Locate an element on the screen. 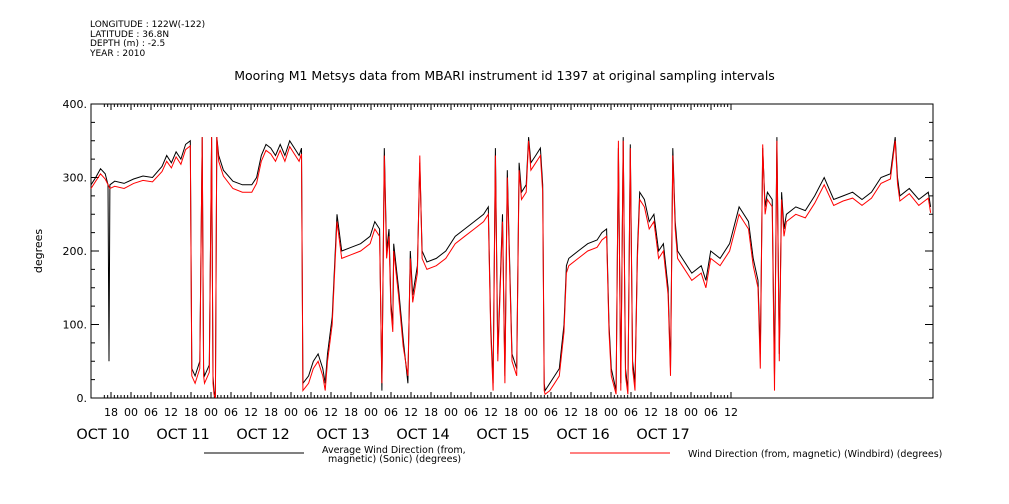  legend-label-sonic-line2: magnetic) (Sonic) (degrees) is located at coordinates (394, 459).